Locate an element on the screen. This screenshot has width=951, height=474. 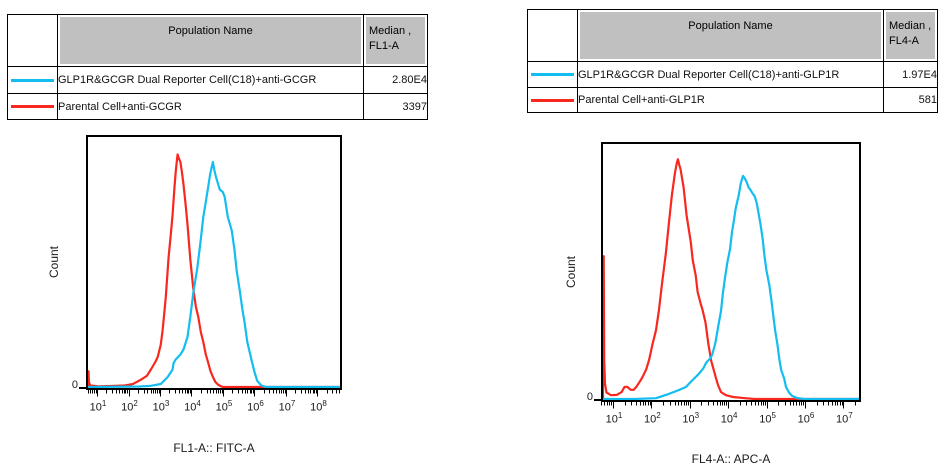
median-value-cell: 3397 is located at coordinates (395, 106).